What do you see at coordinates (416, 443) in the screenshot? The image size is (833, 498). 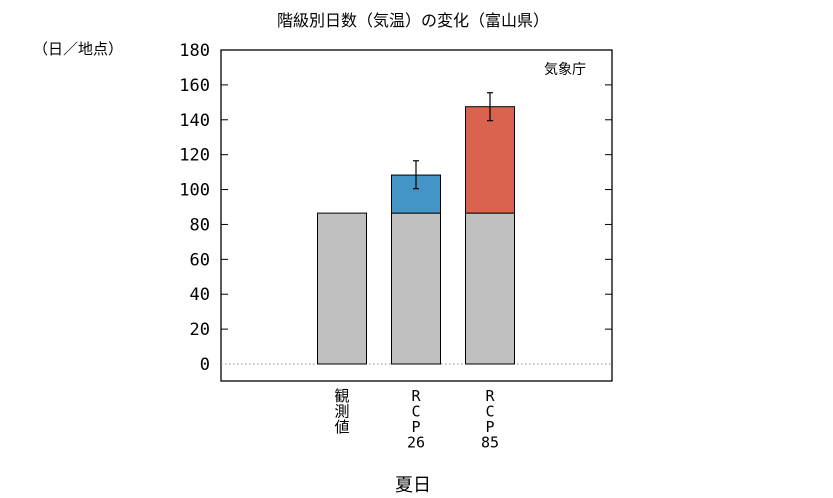 I see `x-category-label: 26` at bounding box center [416, 443].